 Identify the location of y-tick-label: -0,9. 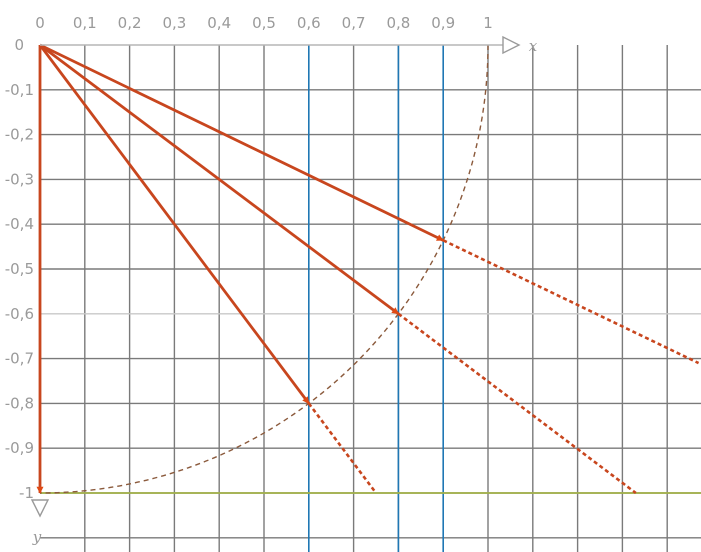
(19, 448).